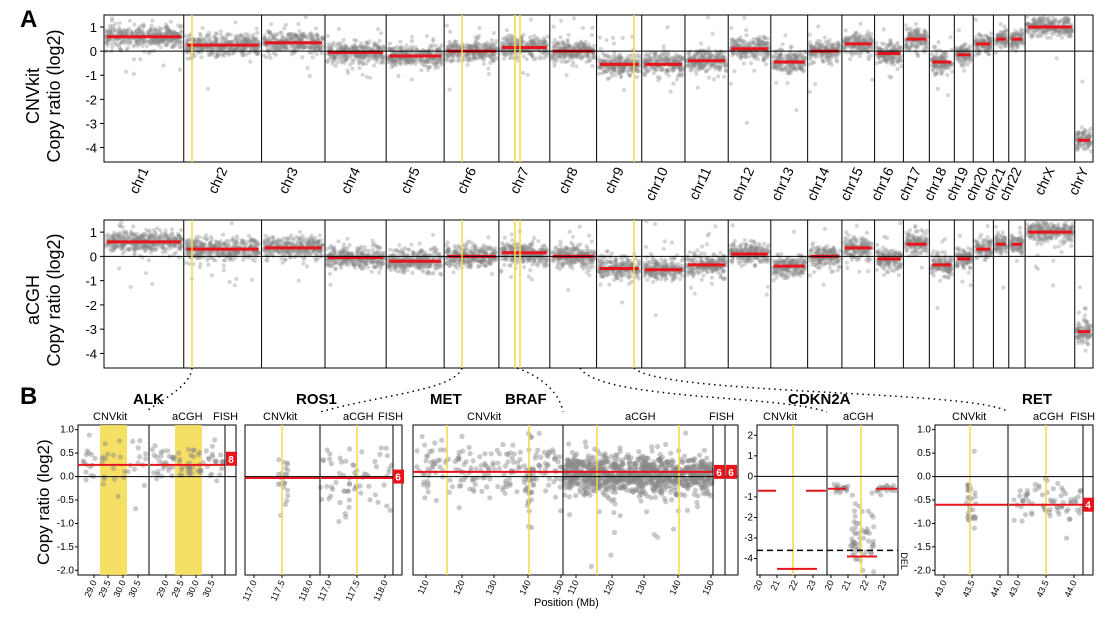 This screenshot has height=618, width=1107. Describe the element at coordinates (91, 123) in the screenshot. I see `y-tick-label: -3` at that location.